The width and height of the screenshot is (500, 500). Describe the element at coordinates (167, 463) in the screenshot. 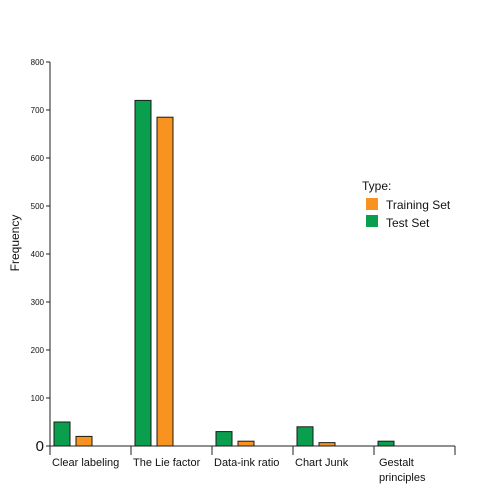

I see `category-label: The Lie factor` at that location.